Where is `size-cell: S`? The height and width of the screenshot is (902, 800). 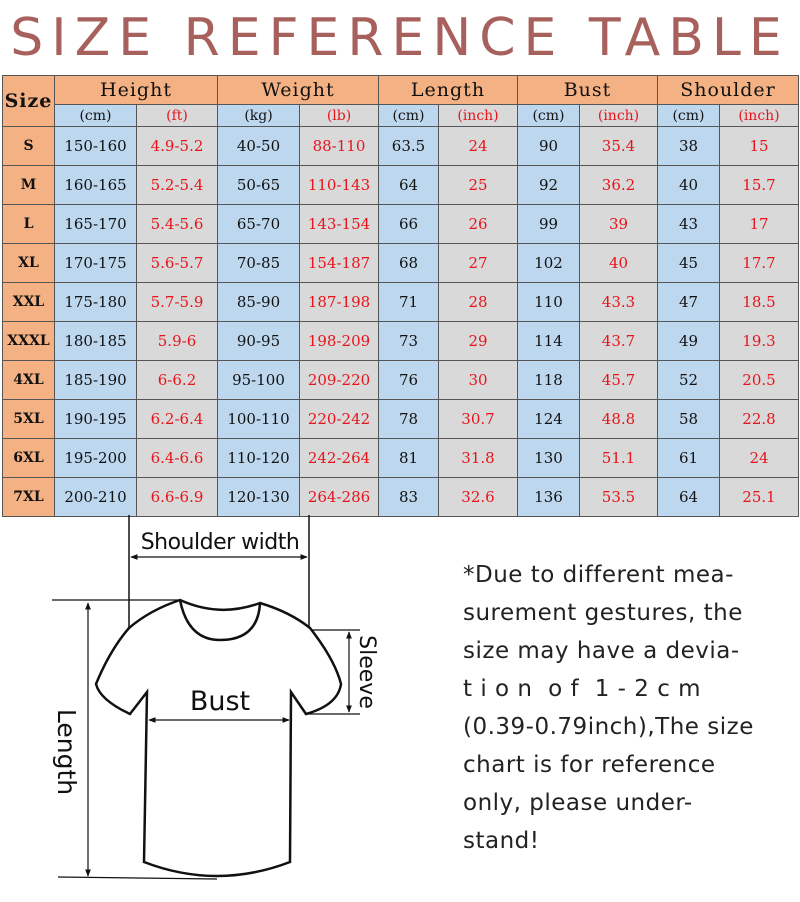 size-cell: S is located at coordinates (28, 146).